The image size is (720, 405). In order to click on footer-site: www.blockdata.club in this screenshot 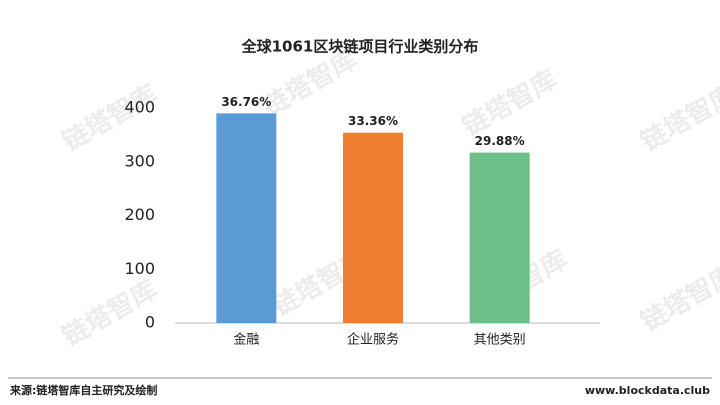, I will do `click(647, 390)`.